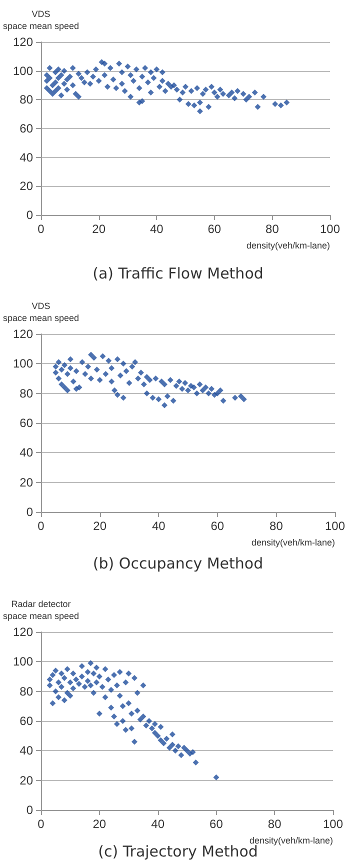 This screenshot has height=868, width=356. Describe the element at coordinates (41, 610) in the screenshot. I see `y-axis-title: Radar detector space mean speed` at that location.